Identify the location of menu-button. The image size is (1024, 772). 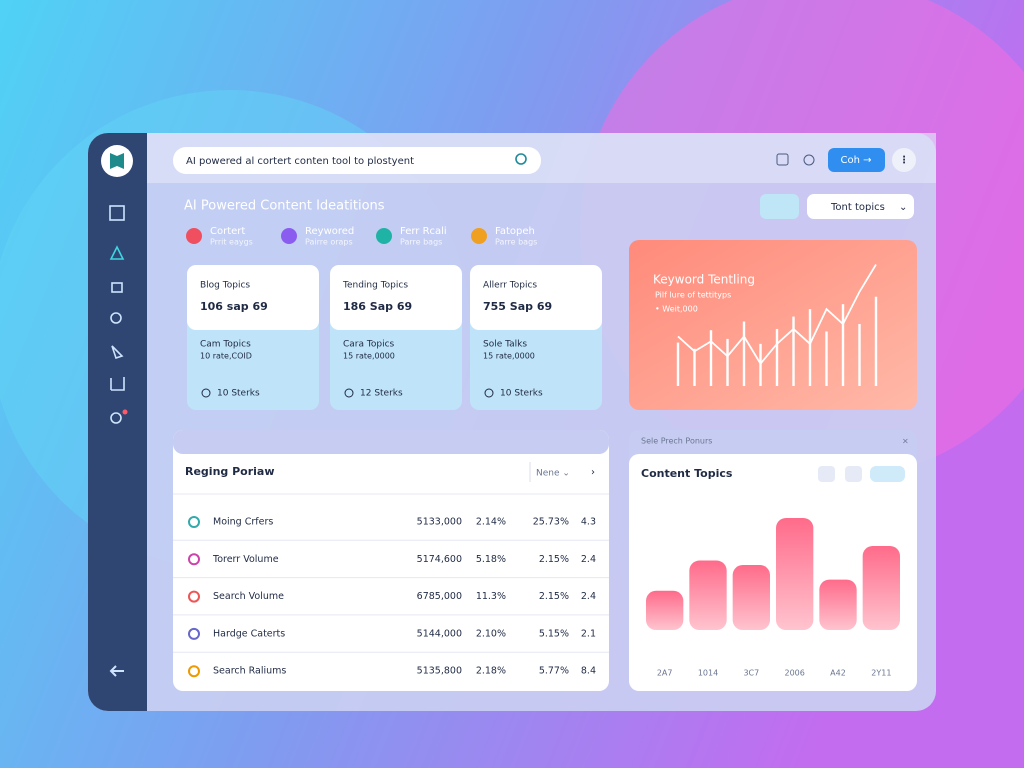
(904, 160).